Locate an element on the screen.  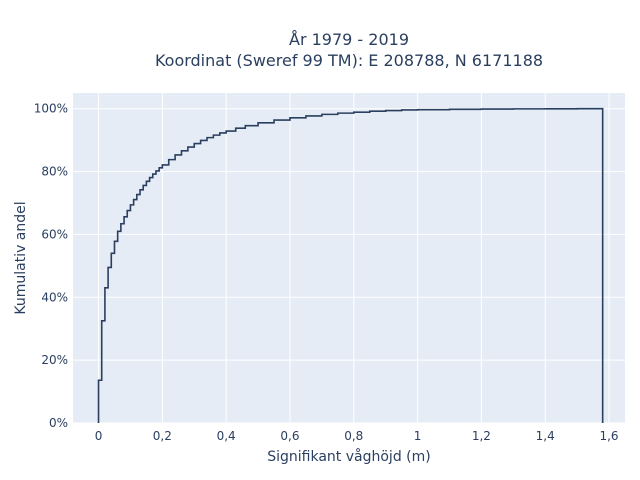
x-tick-label: 0,6 is located at coordinates (289, 436).